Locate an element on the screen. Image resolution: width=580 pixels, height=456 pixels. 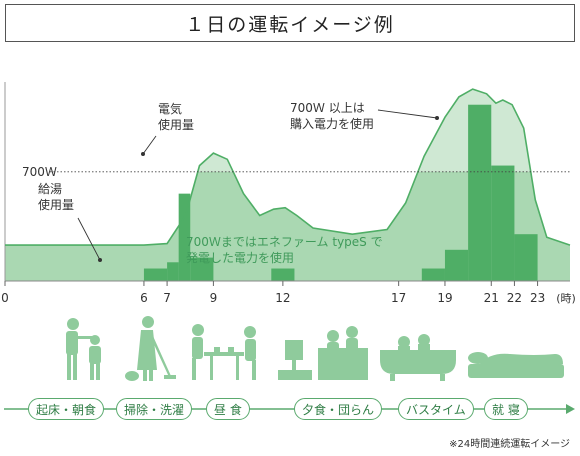
x-tick-label-12: 12 is located at coordinates (282, 298).